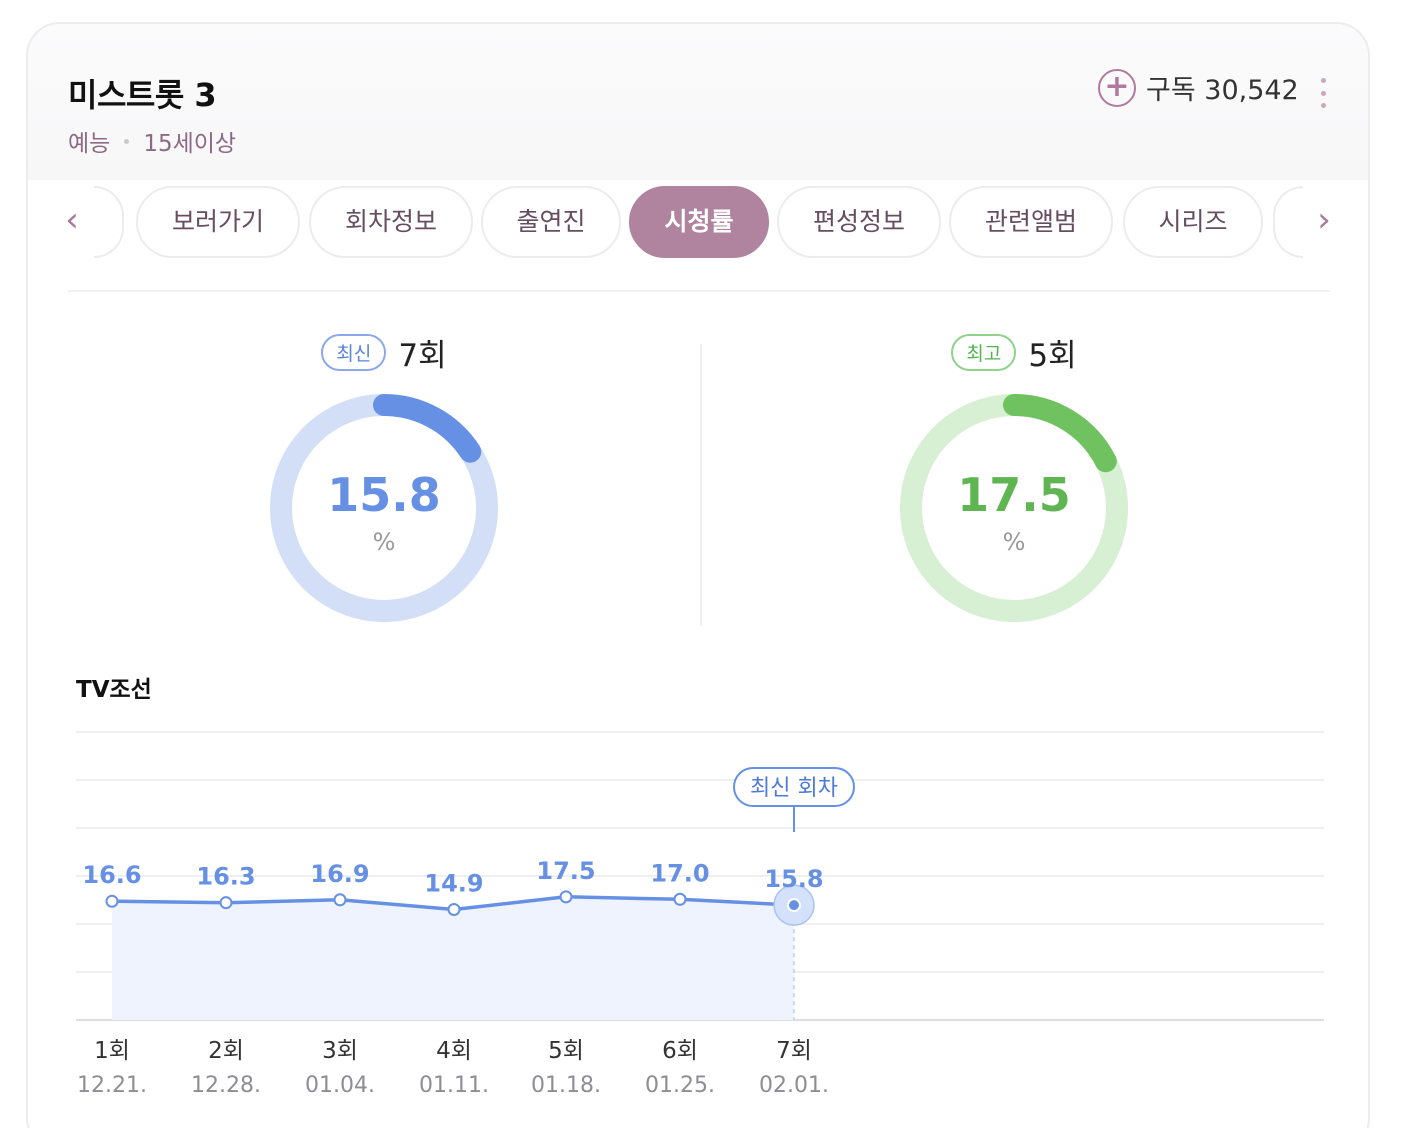  What do you see at coordinates (1060, 433) in the screenshot?
I see `best-ring-arc` at bounding box center [1060, 433].